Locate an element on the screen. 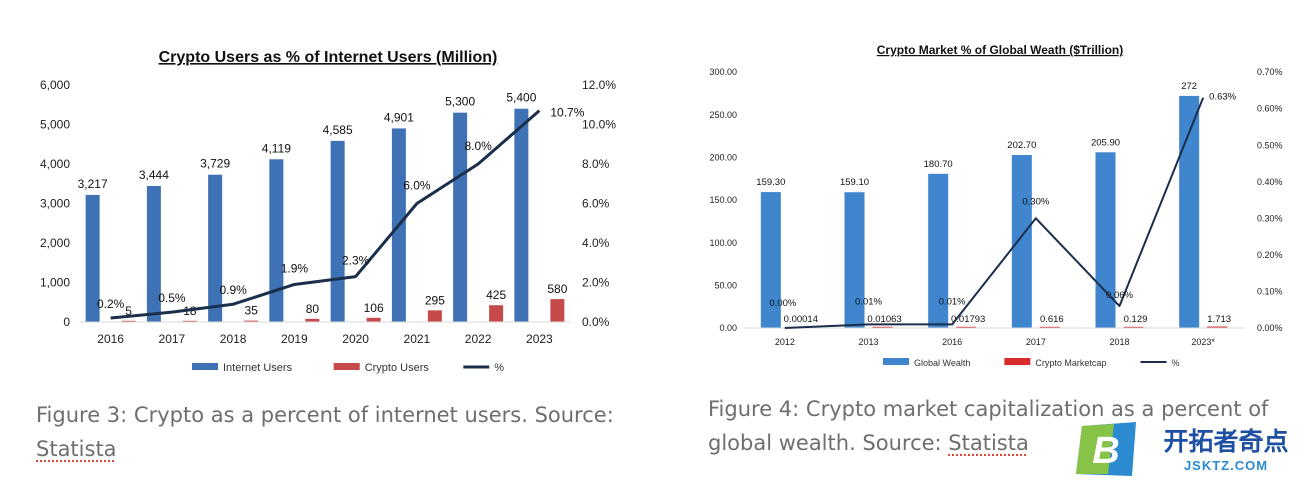 The height and width of the screenshot is (485, 1315). data-label: 159.10 is located at coordinates (854, 182).